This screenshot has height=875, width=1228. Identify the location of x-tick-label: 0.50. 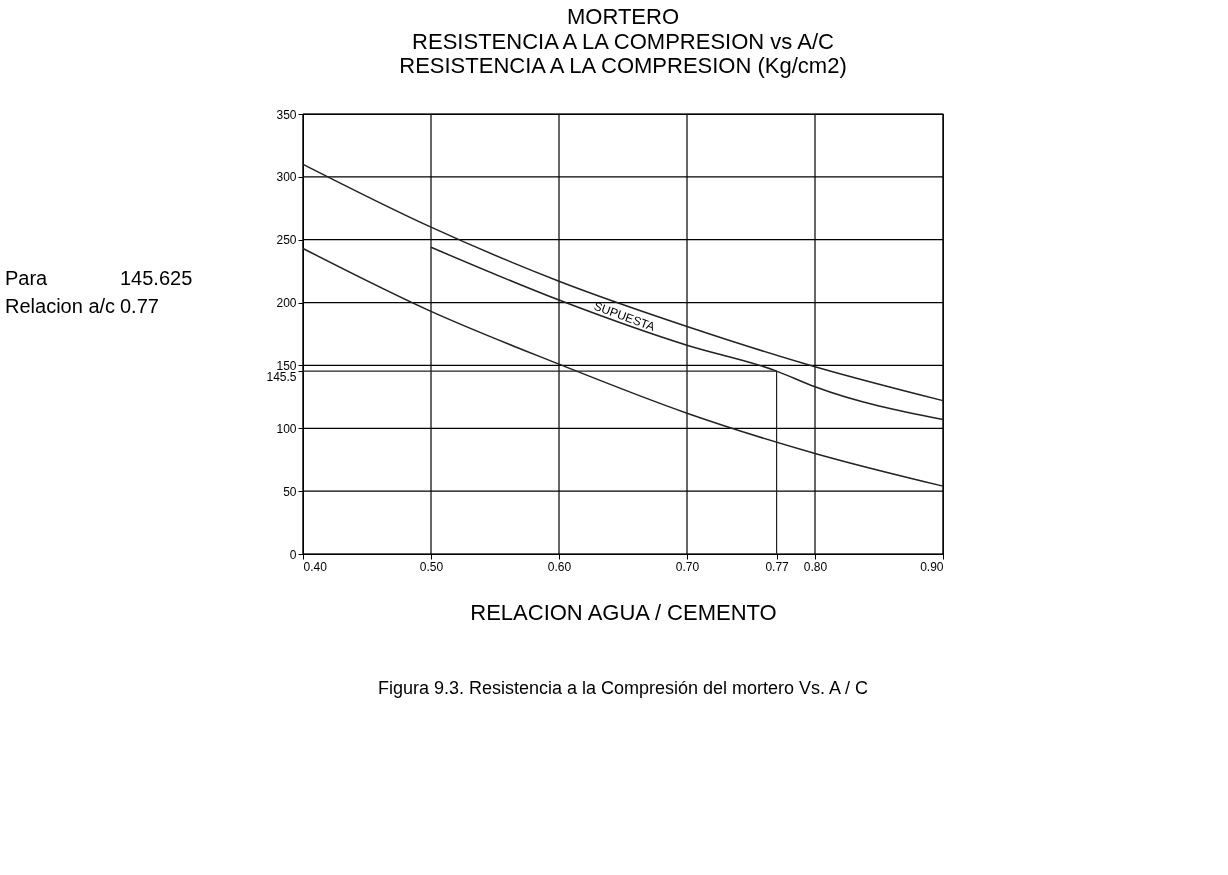
(431, 566).